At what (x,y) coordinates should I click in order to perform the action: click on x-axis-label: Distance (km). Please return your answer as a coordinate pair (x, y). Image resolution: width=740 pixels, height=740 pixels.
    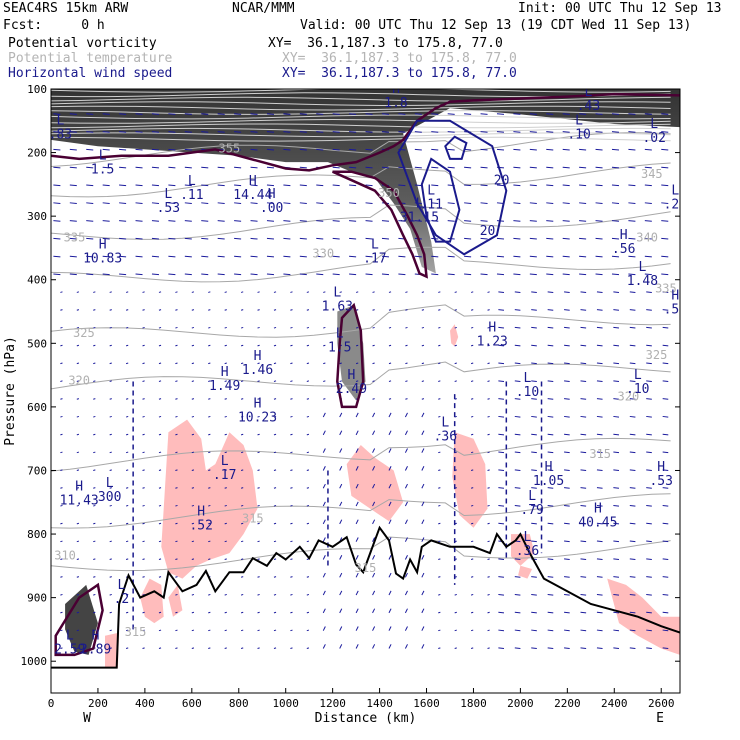
    Looking at the image, I should click on (366, 718).